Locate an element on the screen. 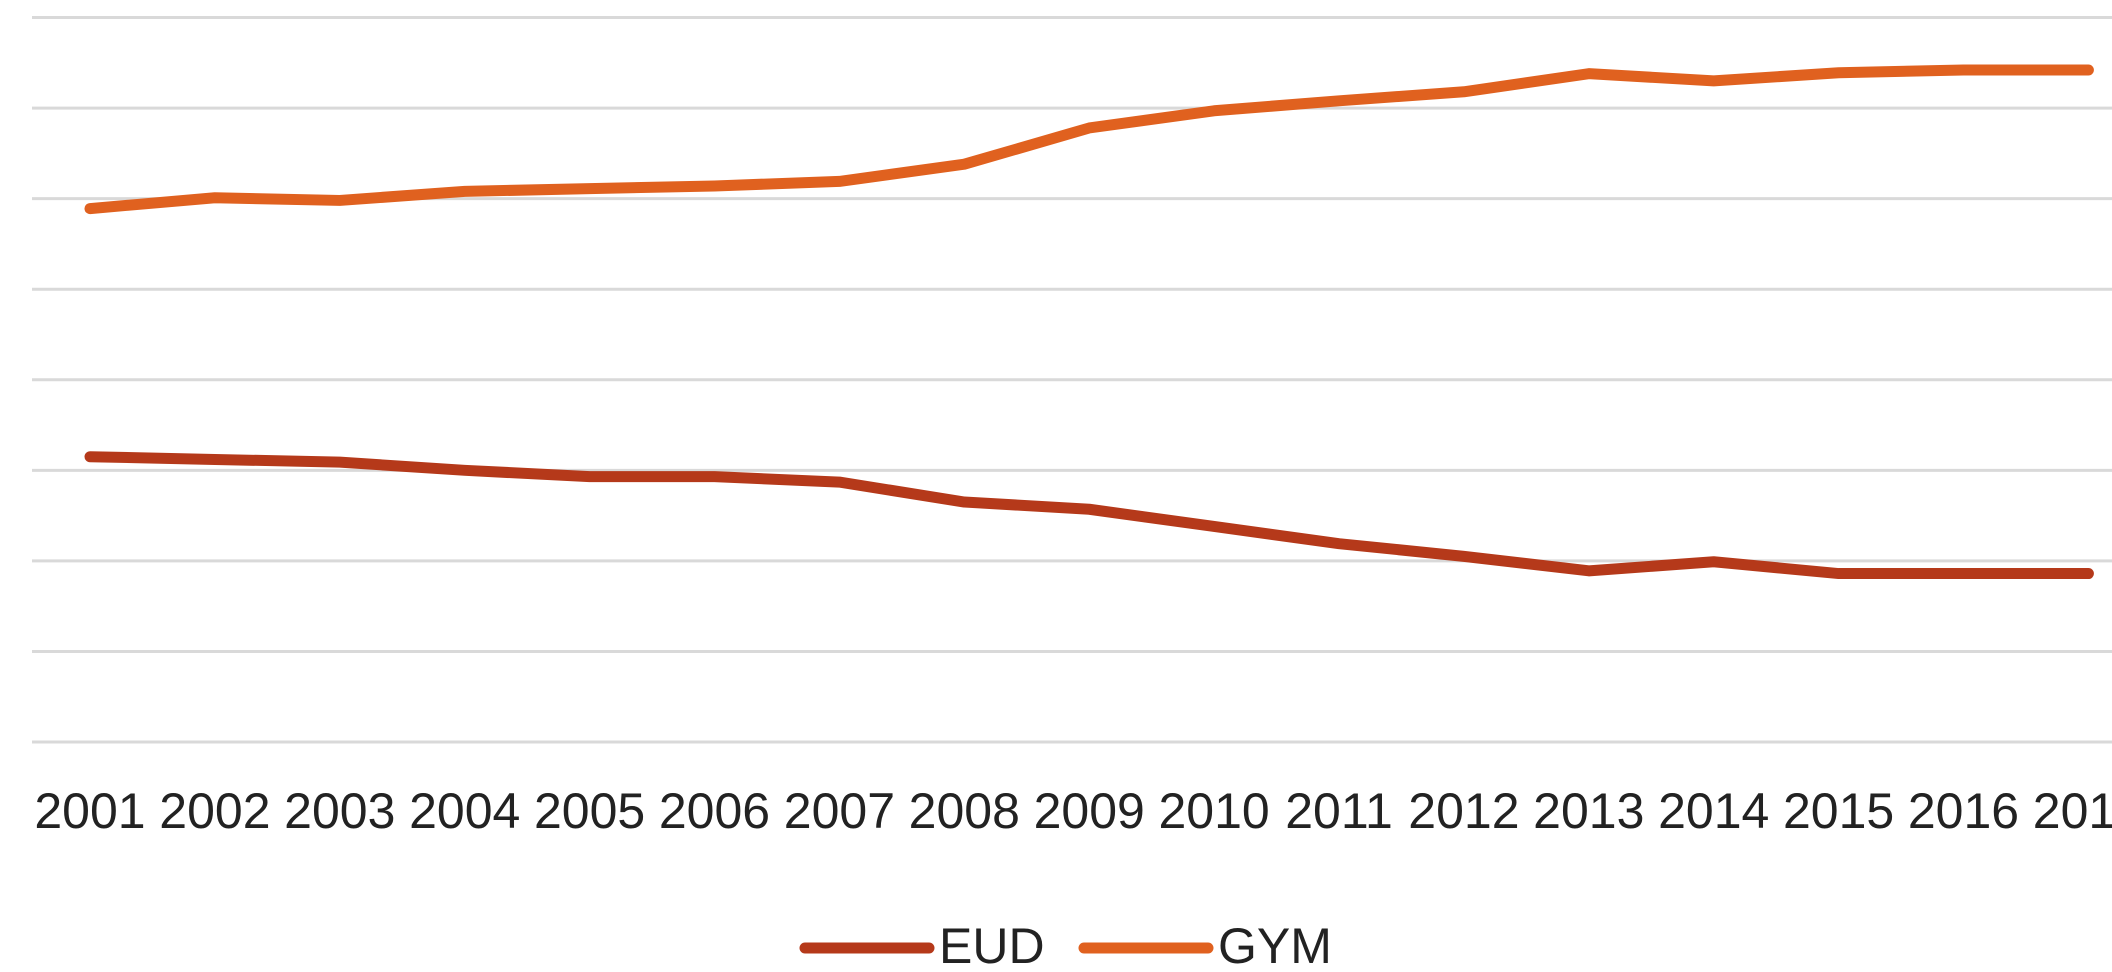 The width and height of the screenshot is (2112, 972). x-tick-label: 2016 is located at coordinates (1963, 811).